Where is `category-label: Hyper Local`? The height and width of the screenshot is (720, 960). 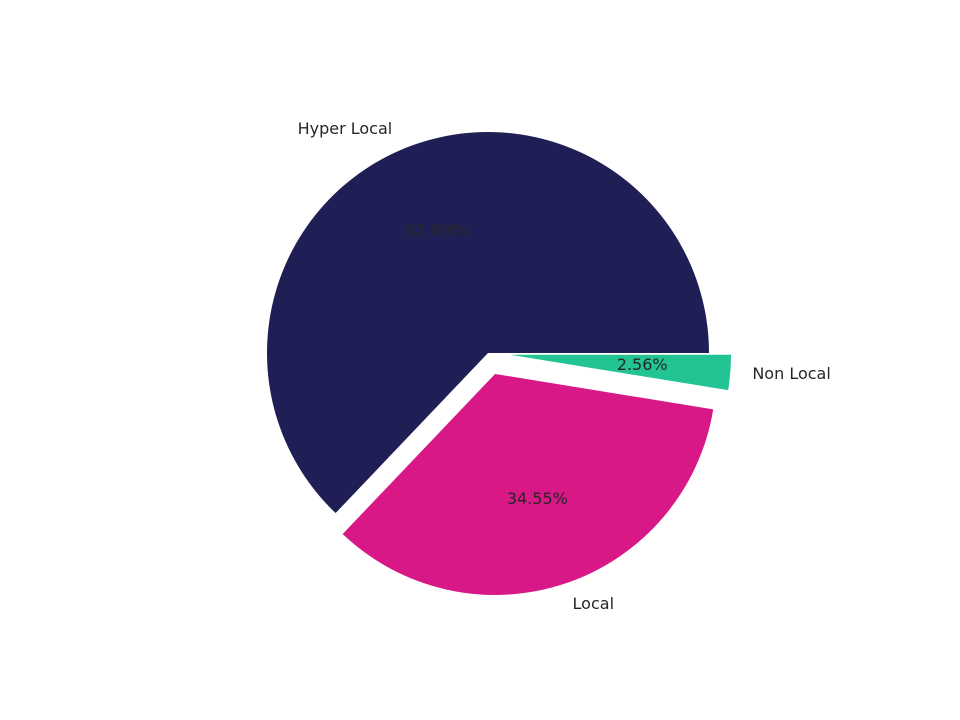
category-label: Hyper Local is located at coordinates (345, 128).